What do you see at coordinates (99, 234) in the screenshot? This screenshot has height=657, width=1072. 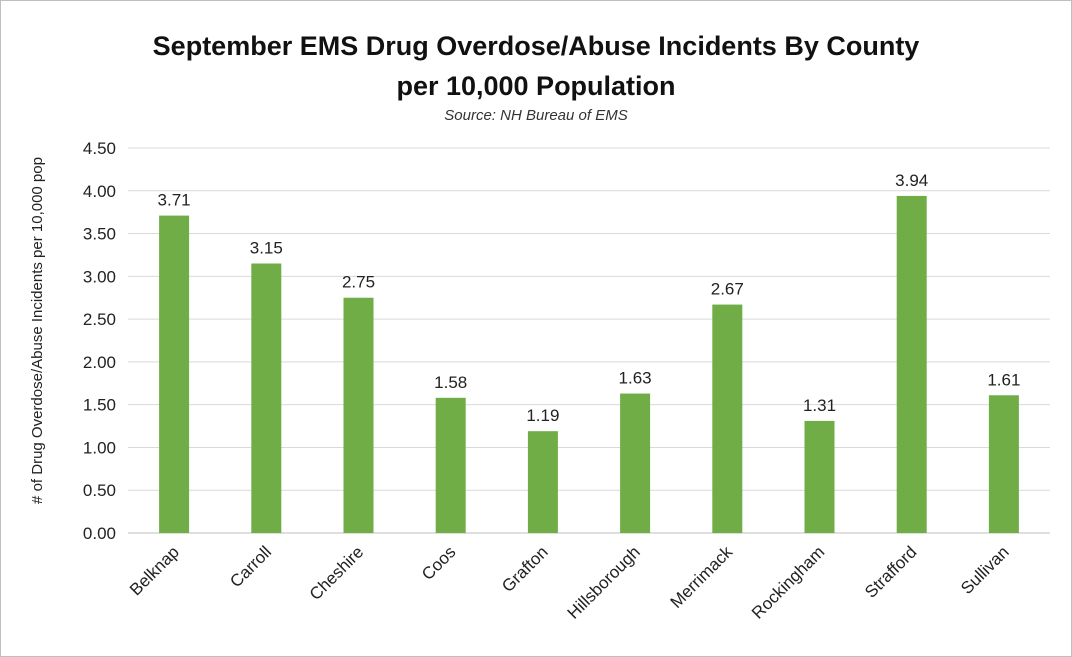 I see `y-tick-label: 3.50` at bounding box center [99, 234].